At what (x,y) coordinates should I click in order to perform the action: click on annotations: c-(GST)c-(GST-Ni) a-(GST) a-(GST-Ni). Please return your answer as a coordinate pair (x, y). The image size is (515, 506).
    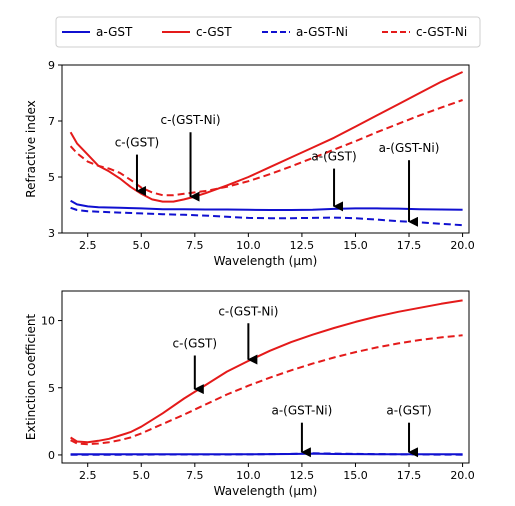
    Looking at the image, I should click on (277, 170).